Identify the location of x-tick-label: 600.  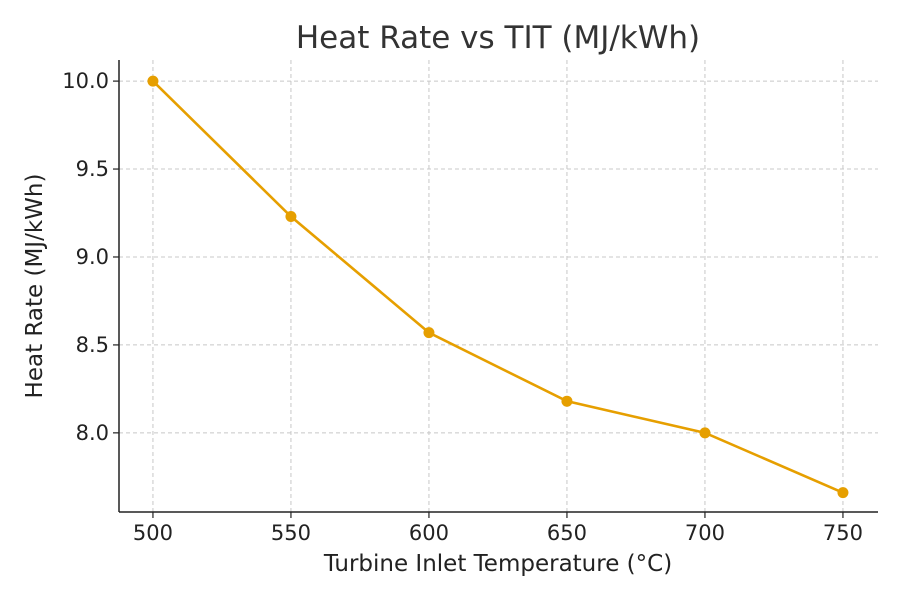
(429, 533).